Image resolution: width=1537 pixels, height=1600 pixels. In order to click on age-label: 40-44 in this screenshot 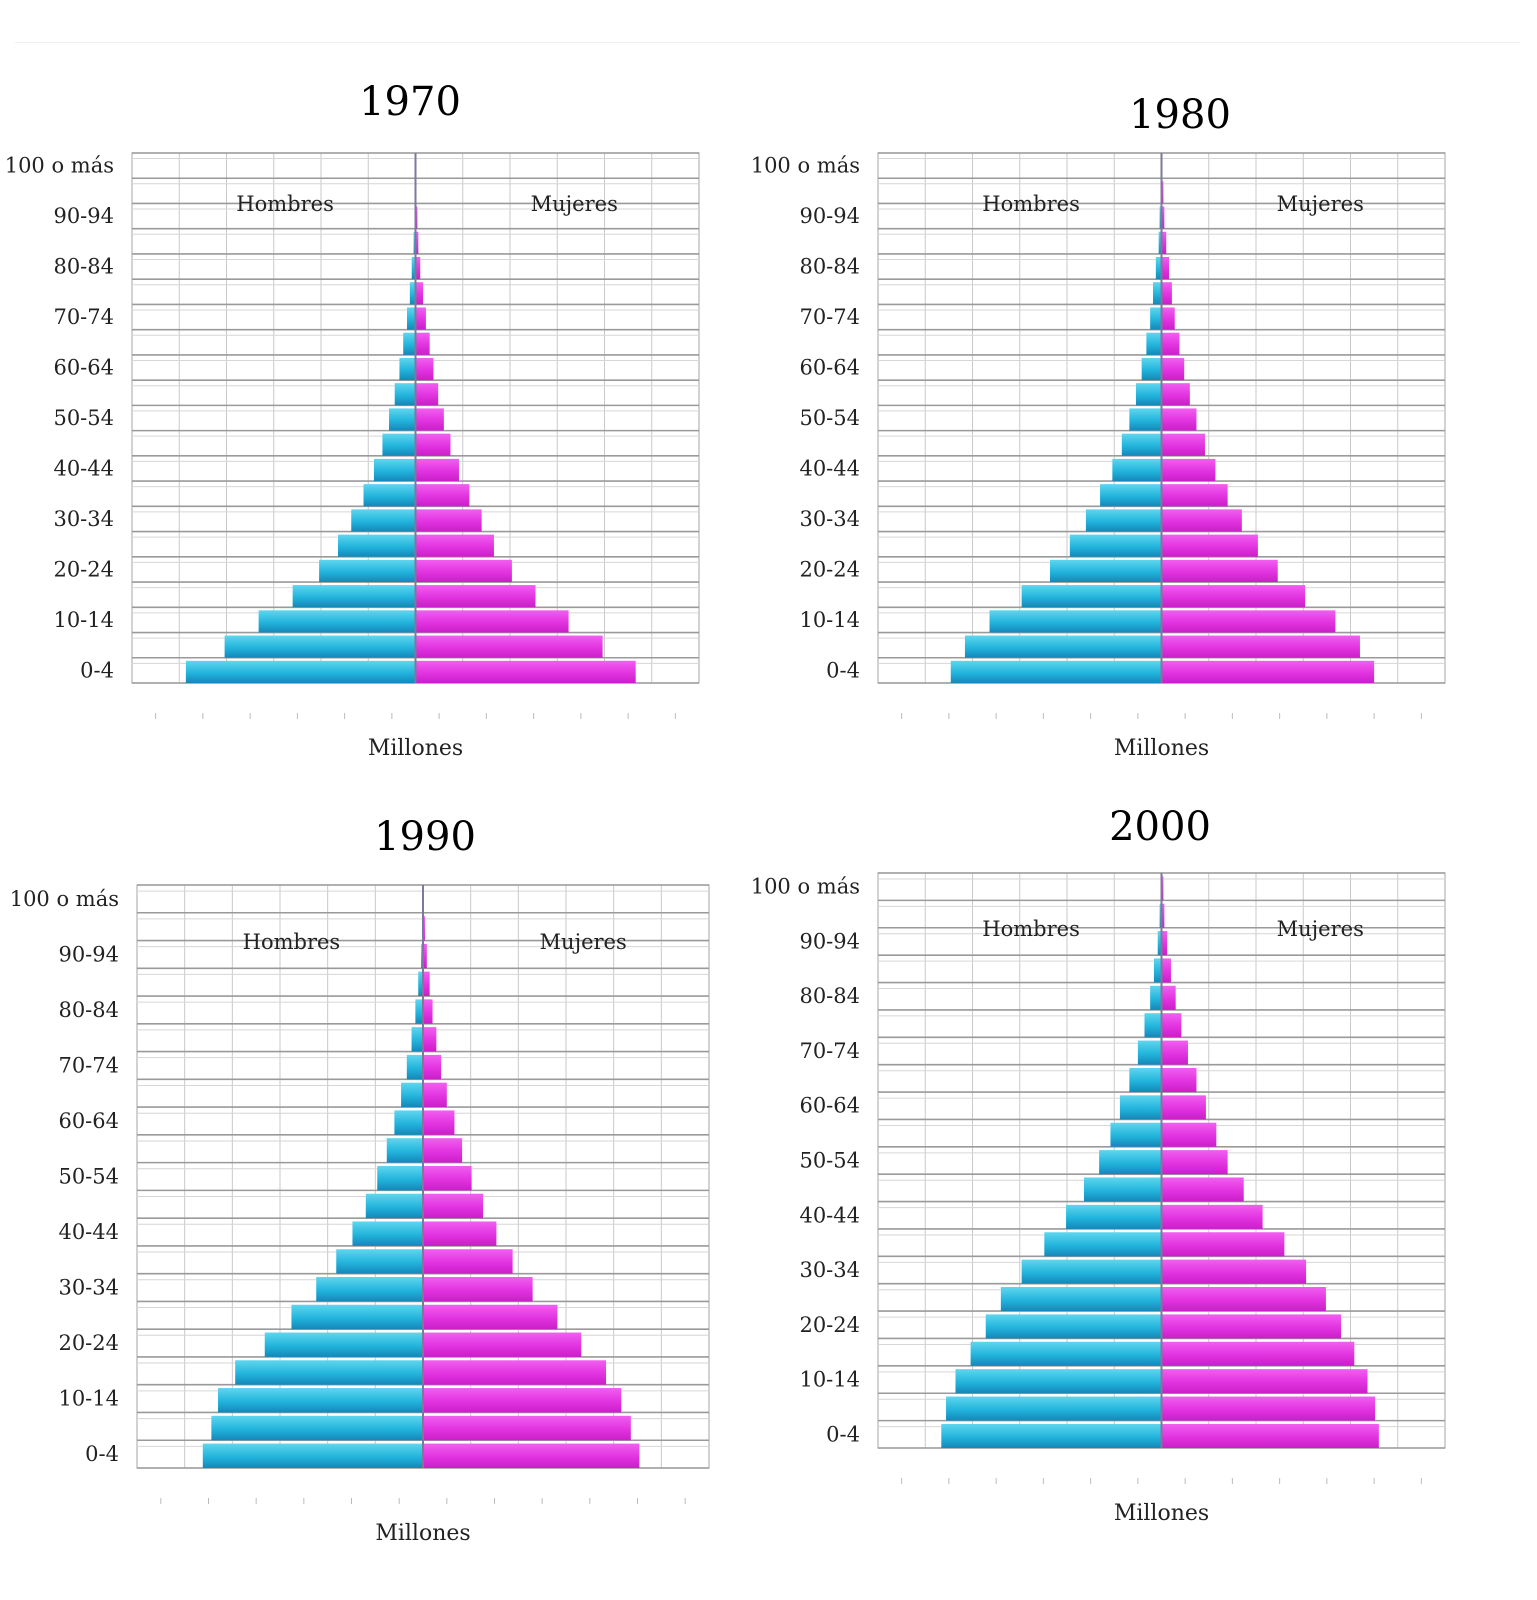, I will do `click(88, 1232)`.